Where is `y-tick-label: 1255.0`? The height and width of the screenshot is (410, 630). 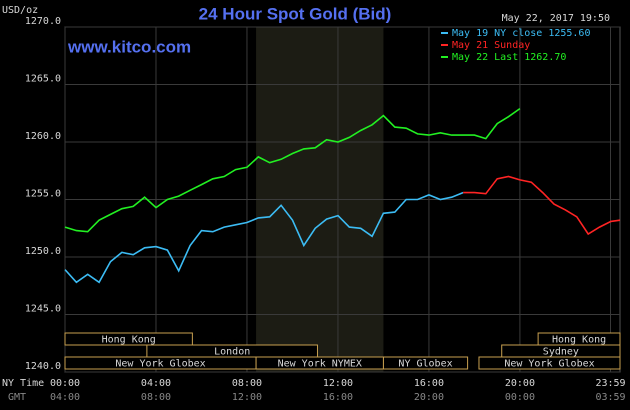
y-tick-label: 1255.0 is located at coordinates (43, 194).